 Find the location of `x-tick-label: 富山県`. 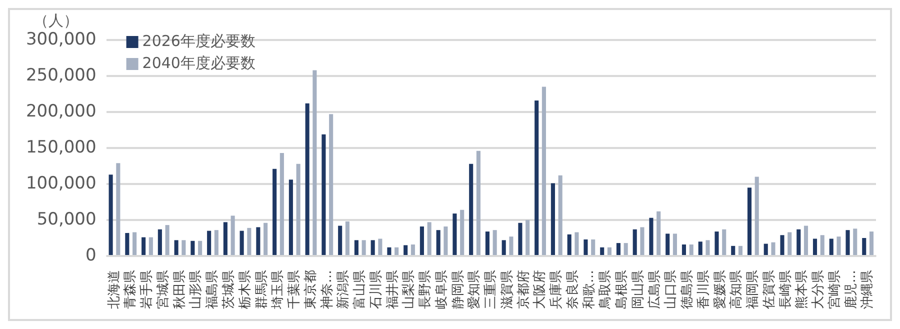

x-tick-label: 富山県 is located at coordinates (360, 289).